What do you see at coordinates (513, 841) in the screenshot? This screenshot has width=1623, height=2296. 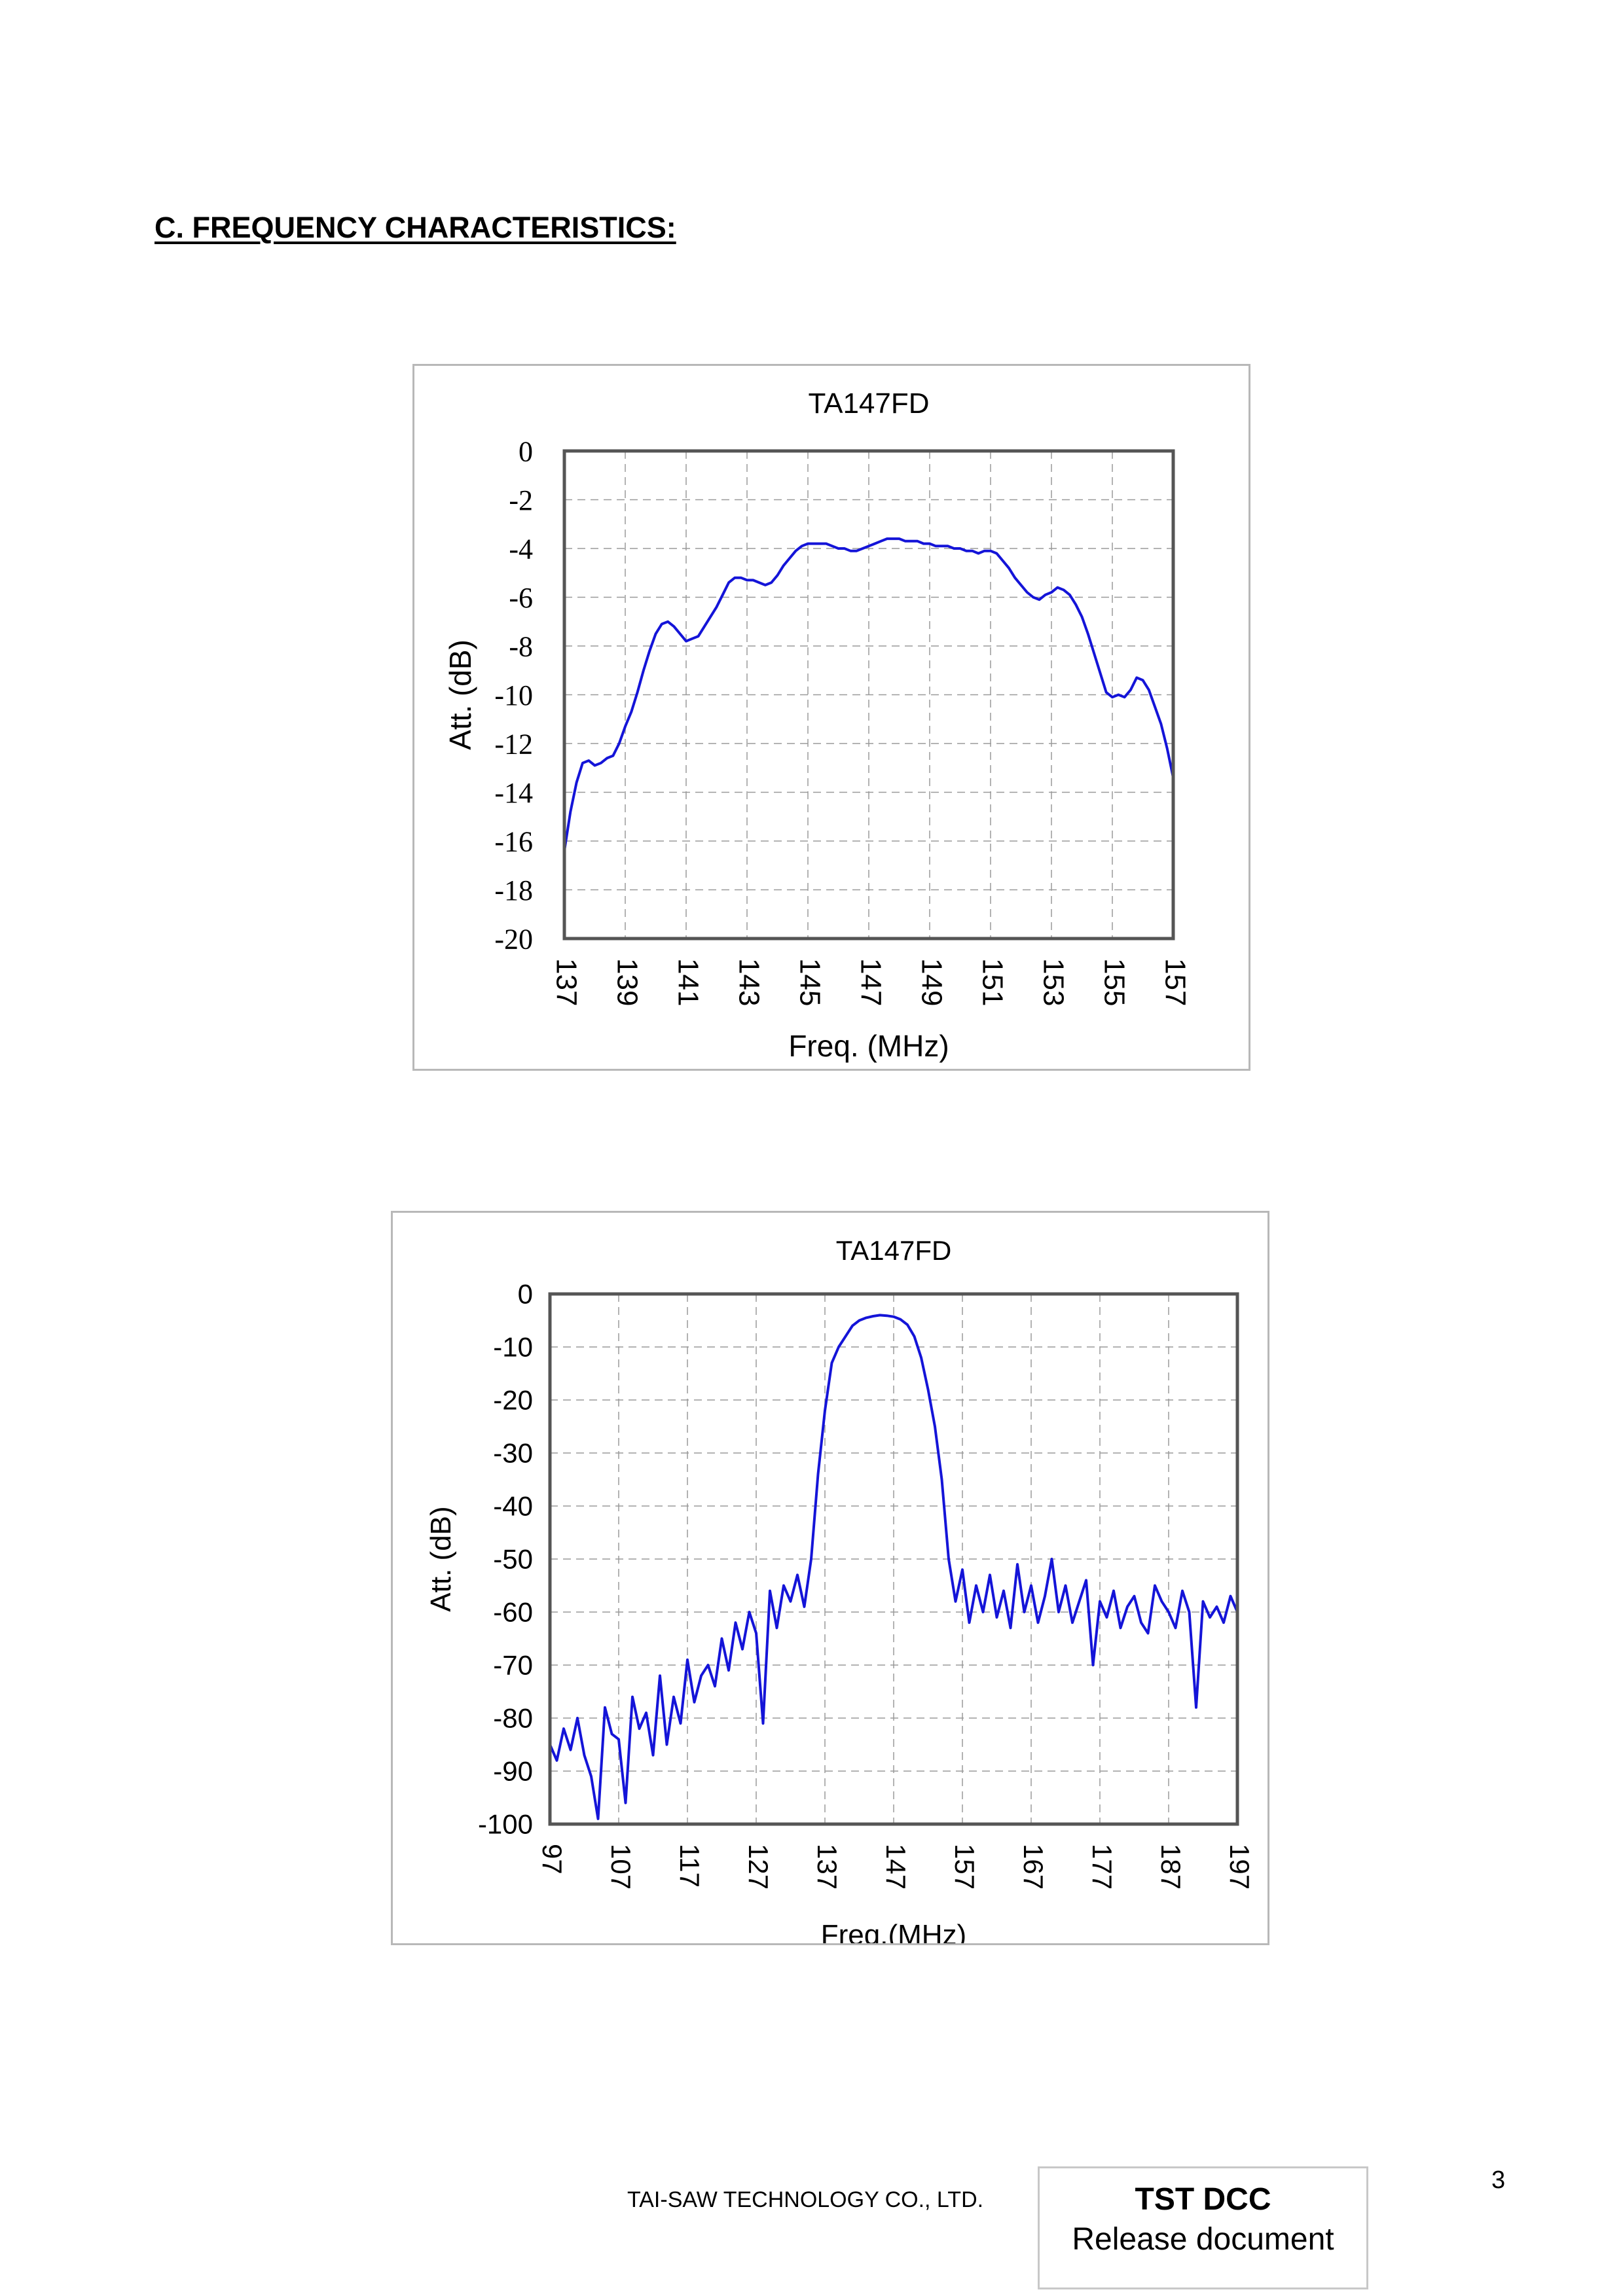 I see `y-tick-label: -16` at bounding box center [513, 841].